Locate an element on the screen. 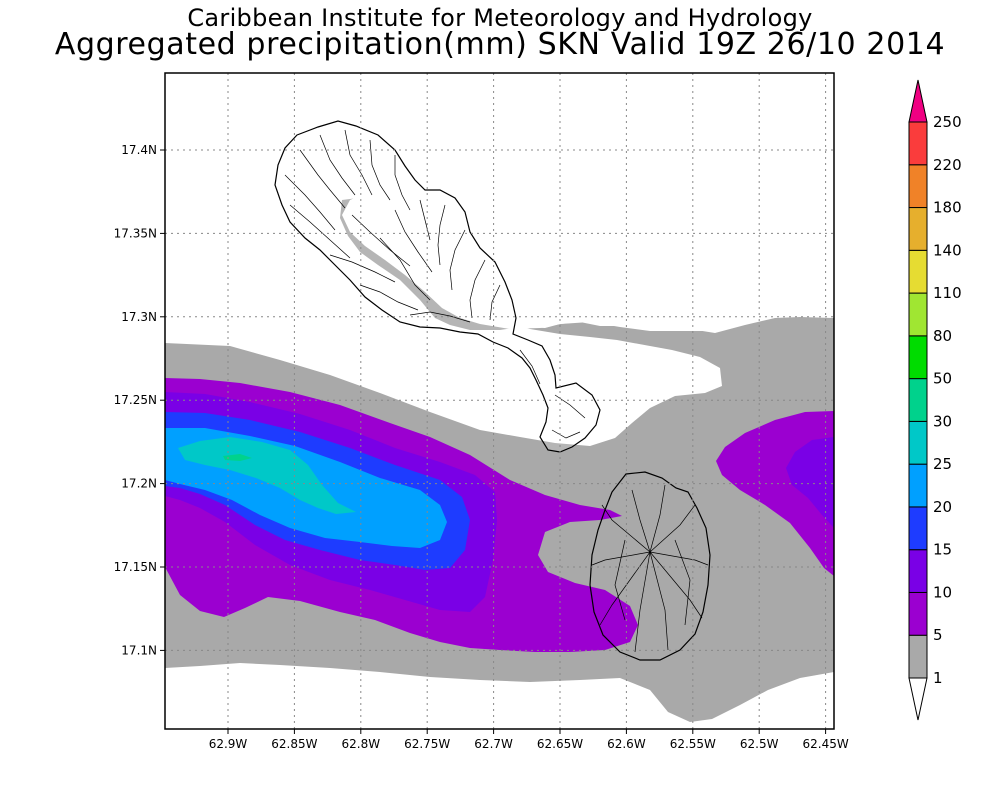 Image resolution: width=1000 pixels, height=800 pixels. y-axis: 17.4N 17.35N 17.3N 17.25N 17.2N 17.15N 17.1N is located at coordinates (139, 400).